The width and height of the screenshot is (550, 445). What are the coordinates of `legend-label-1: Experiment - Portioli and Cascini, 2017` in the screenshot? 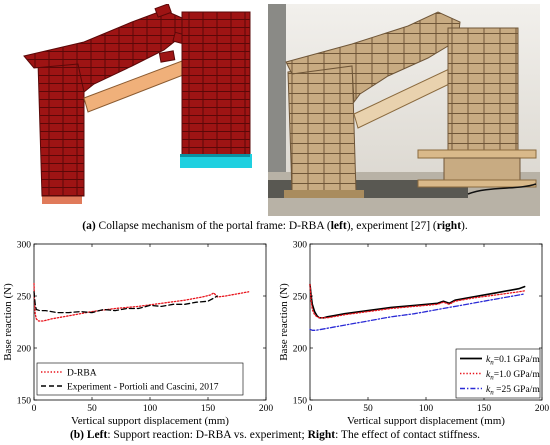 It's located at (143, 387).